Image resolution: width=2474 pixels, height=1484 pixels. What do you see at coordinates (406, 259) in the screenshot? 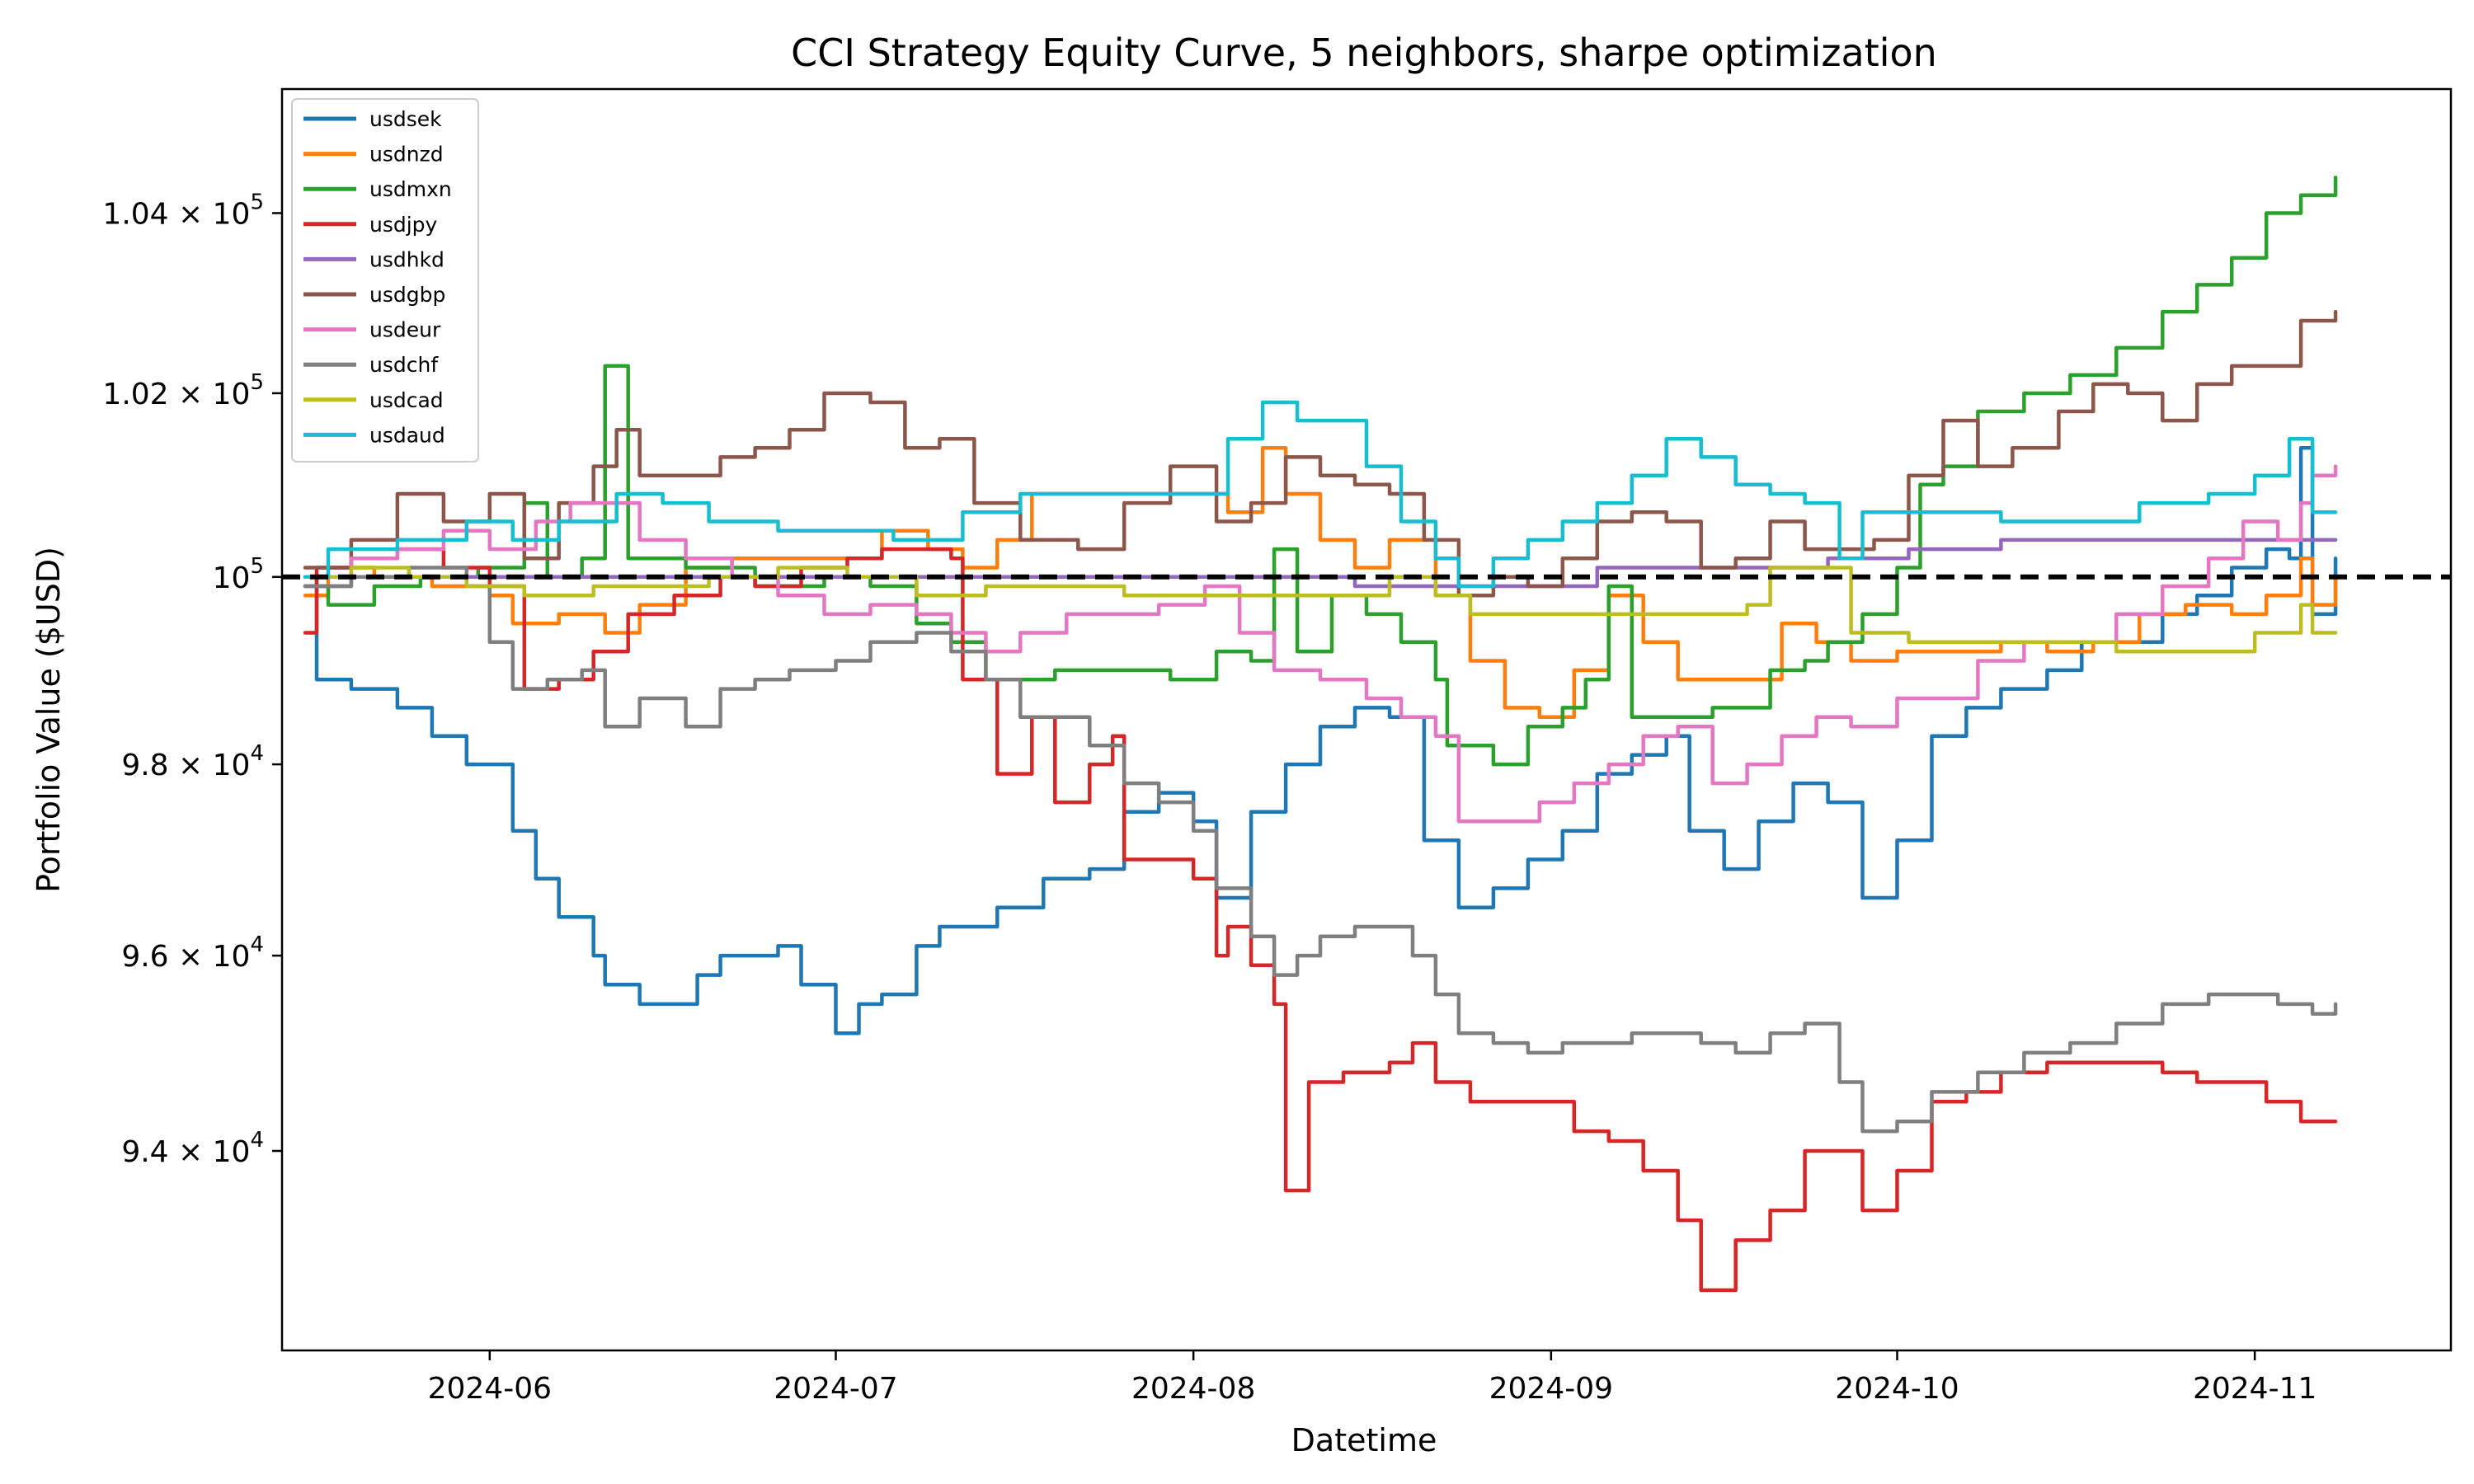
I see `legend-label-usdhkd: usdhkd` at bounding box center [406, 259].